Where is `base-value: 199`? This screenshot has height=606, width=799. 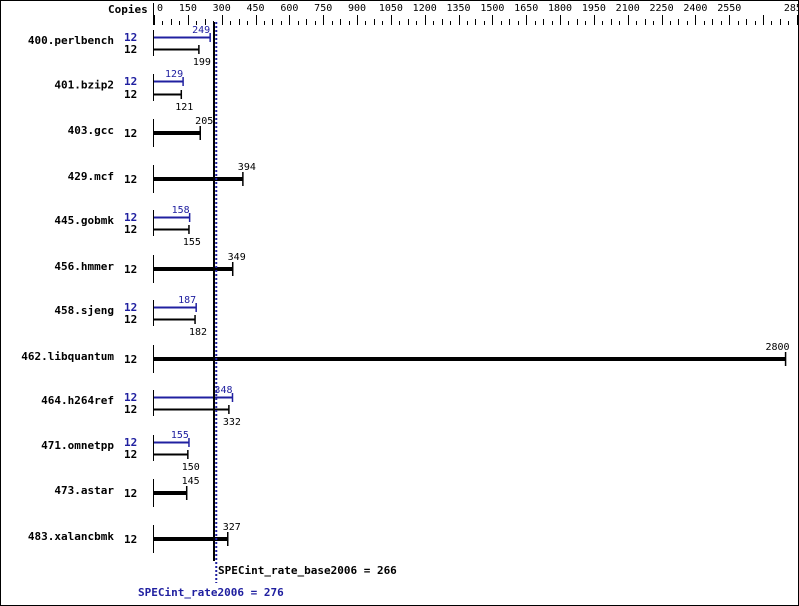 base-value: 199 is located at coordinates (202, 62).